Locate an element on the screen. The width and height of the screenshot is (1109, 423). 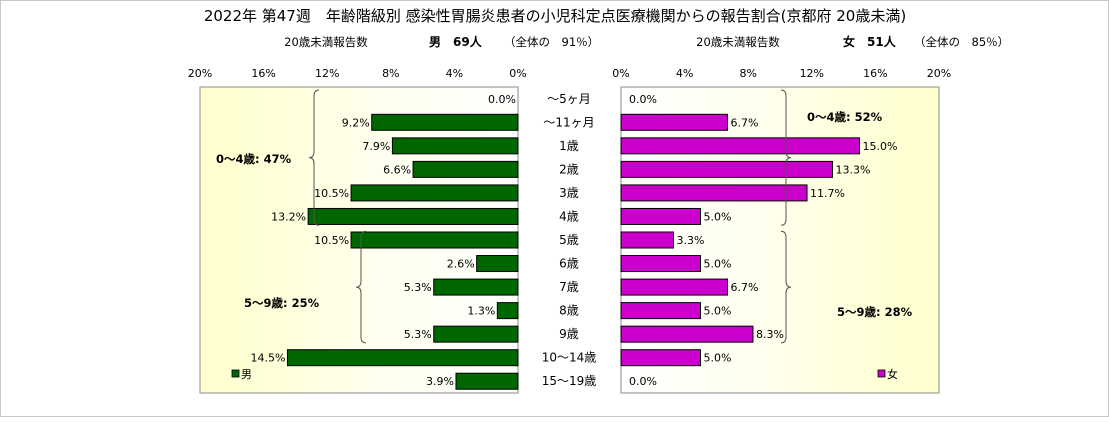
female-data-label: 13.3% is located at coordinates (852, 169).